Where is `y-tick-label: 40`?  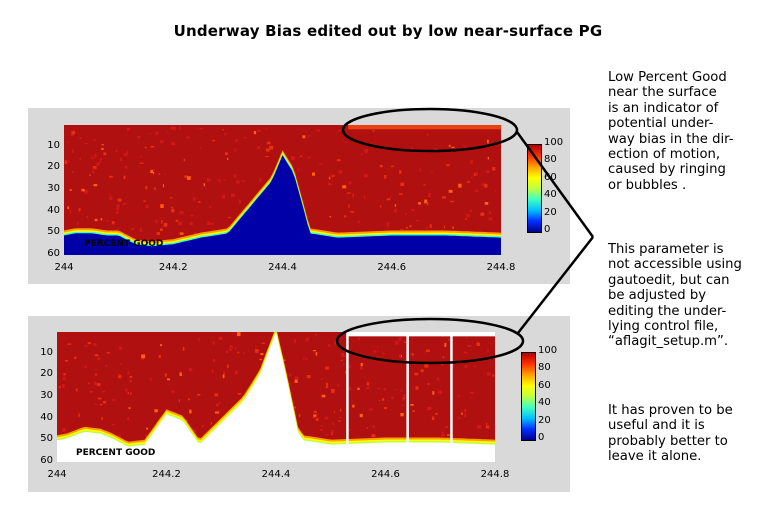 y-tick-label: 40 is located at coordinates (46, 417).